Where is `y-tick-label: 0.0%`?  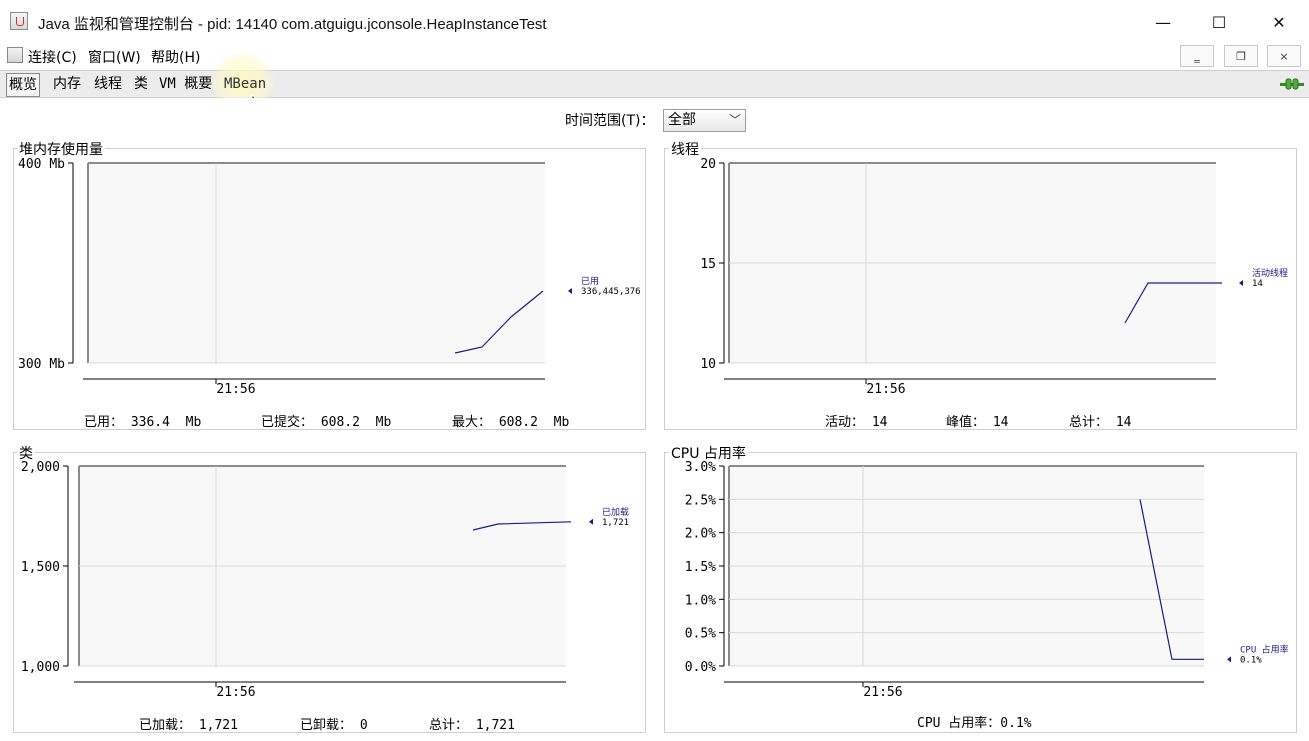
y-tick-label: 0.0% is located at coordinates (700, 667).